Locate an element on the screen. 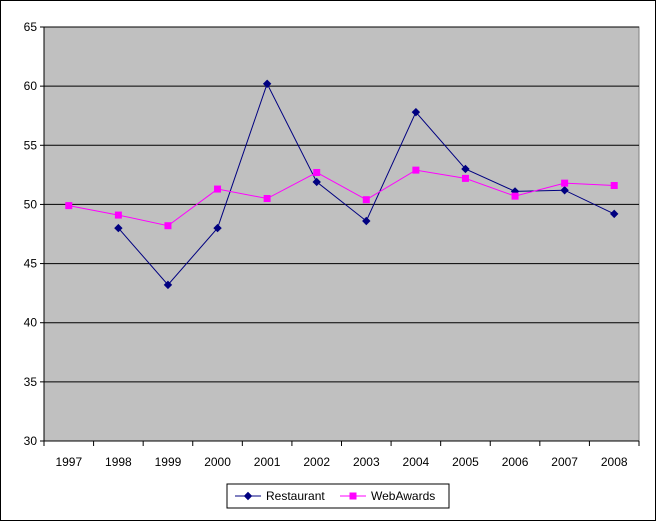 The height and width of the screenshot is (521, 656). x-tick-label: 1997 is located at coordinates (68, 462).